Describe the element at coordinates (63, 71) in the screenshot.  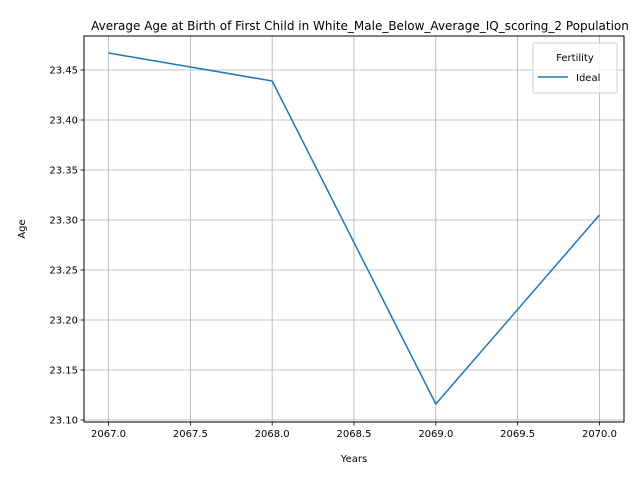
I see `y-tick-label: 23.45` at that location.